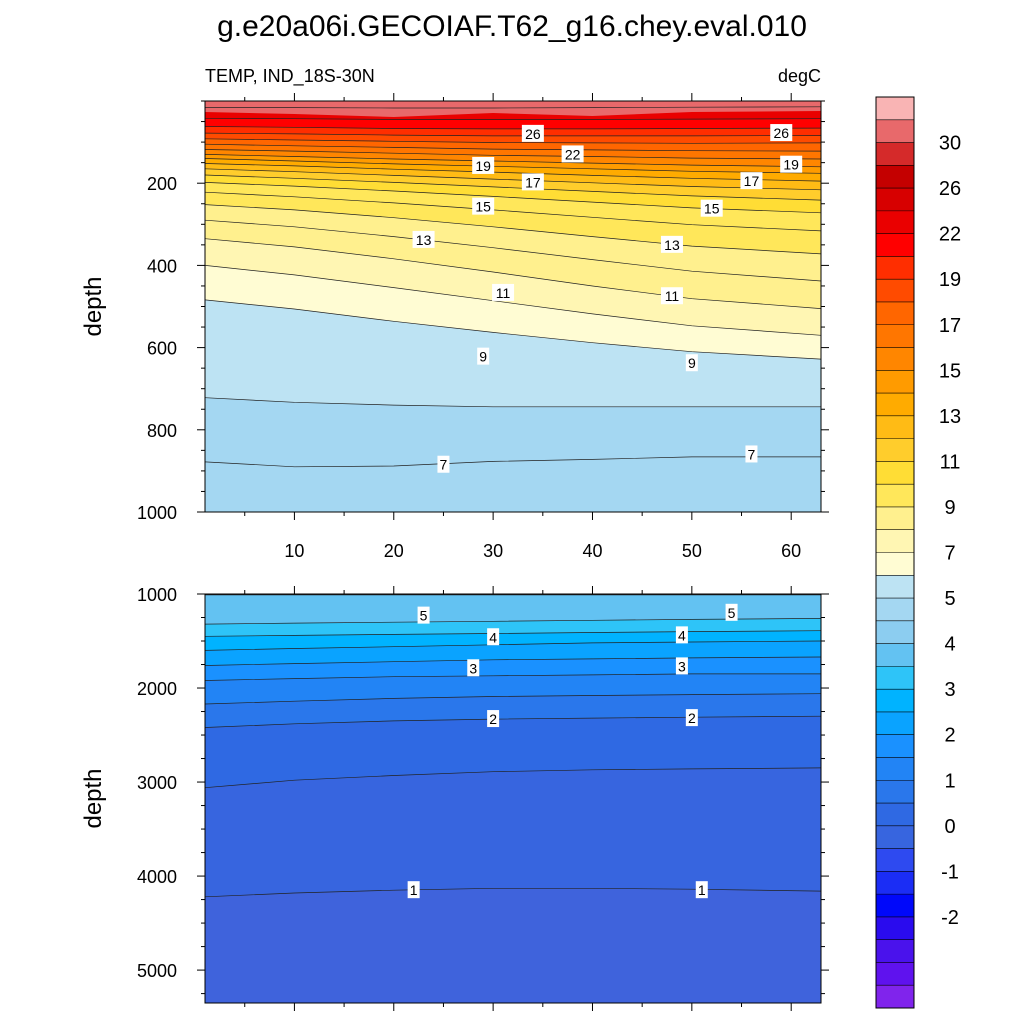  I want to click on y-tick-label: 200, so click(162, 184).